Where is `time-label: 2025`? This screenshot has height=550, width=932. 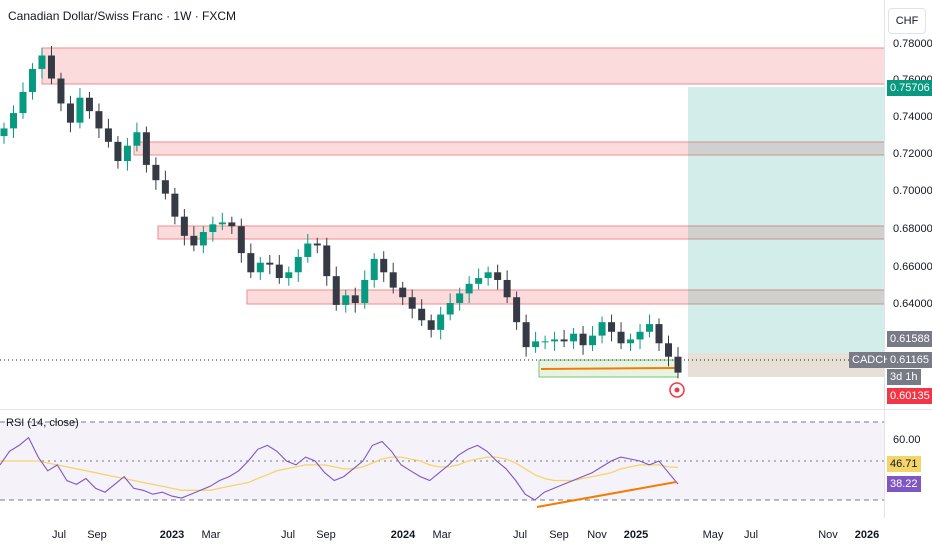 time-label: 2025 is located at coordinates (636, 535).